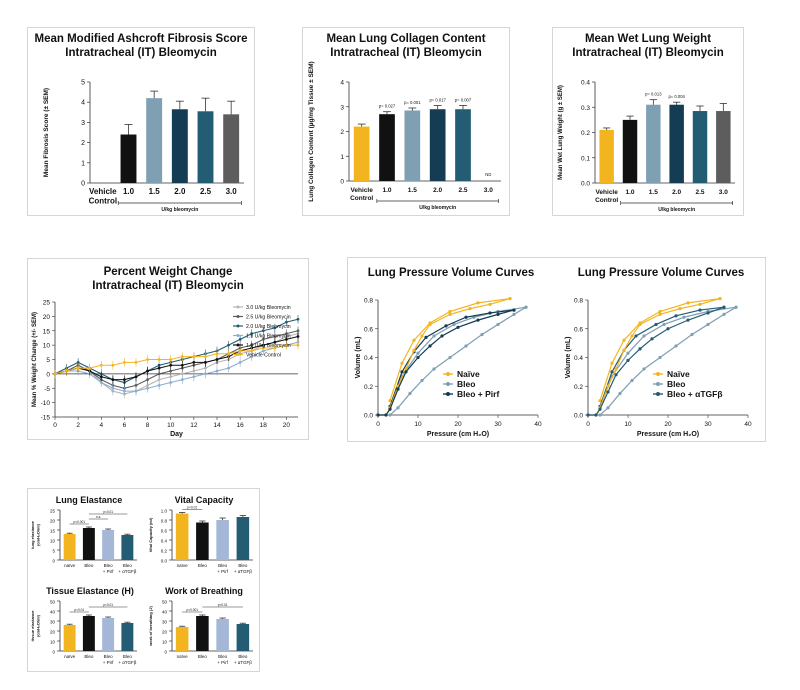  I want to click on x-tick-label: + αTGFβ, so click(127, 662).